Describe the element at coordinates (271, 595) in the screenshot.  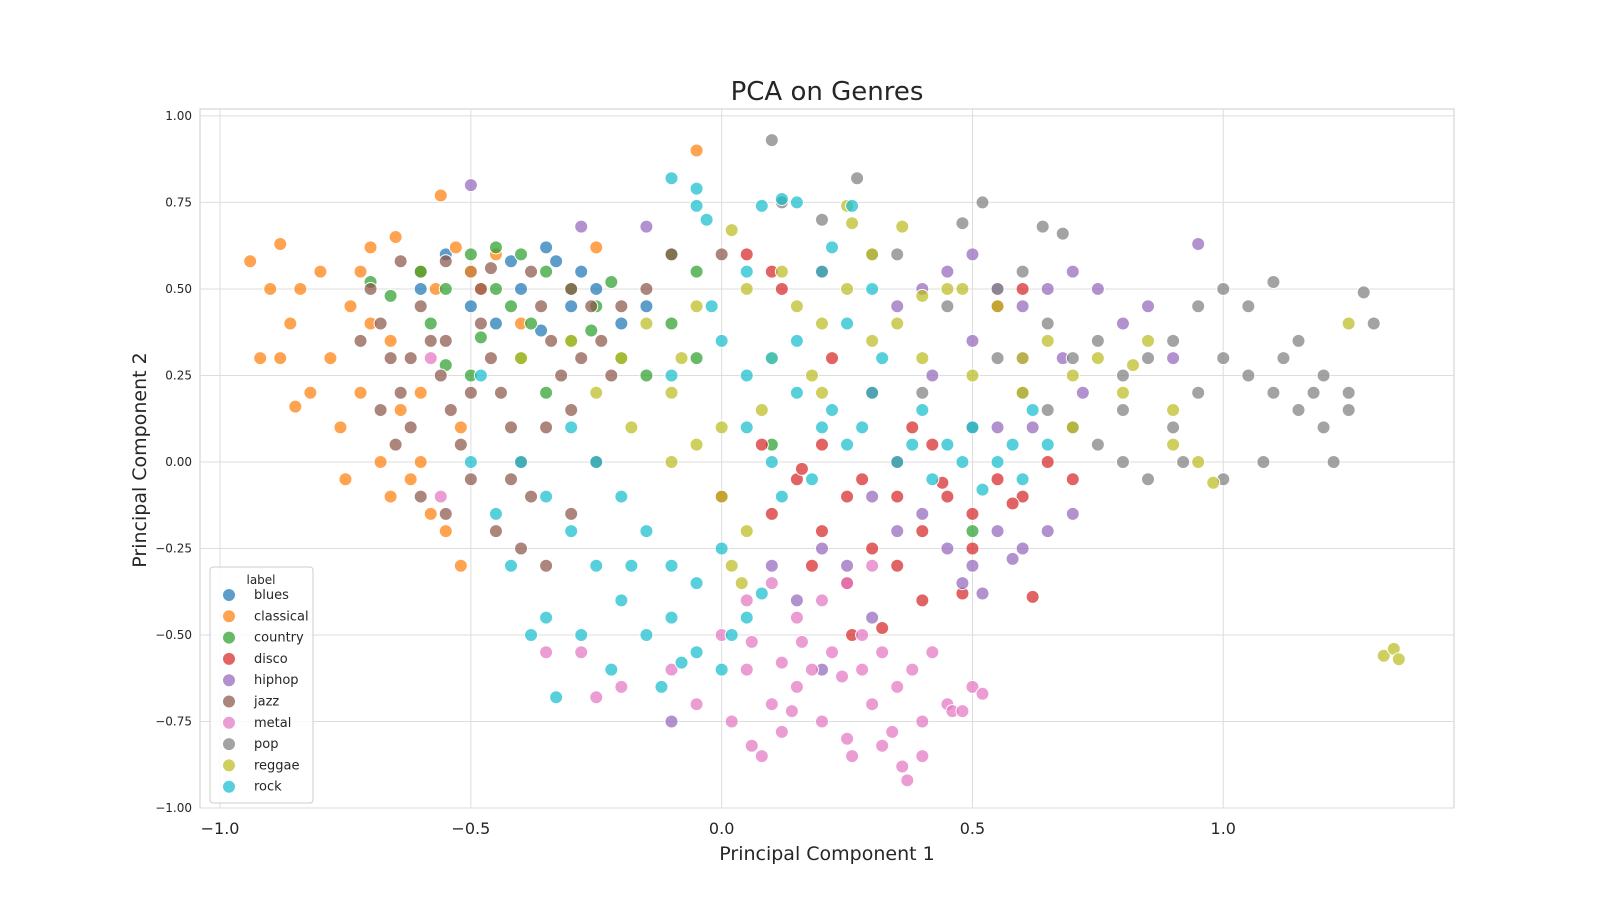
I see `legend-label: blues` at that location.